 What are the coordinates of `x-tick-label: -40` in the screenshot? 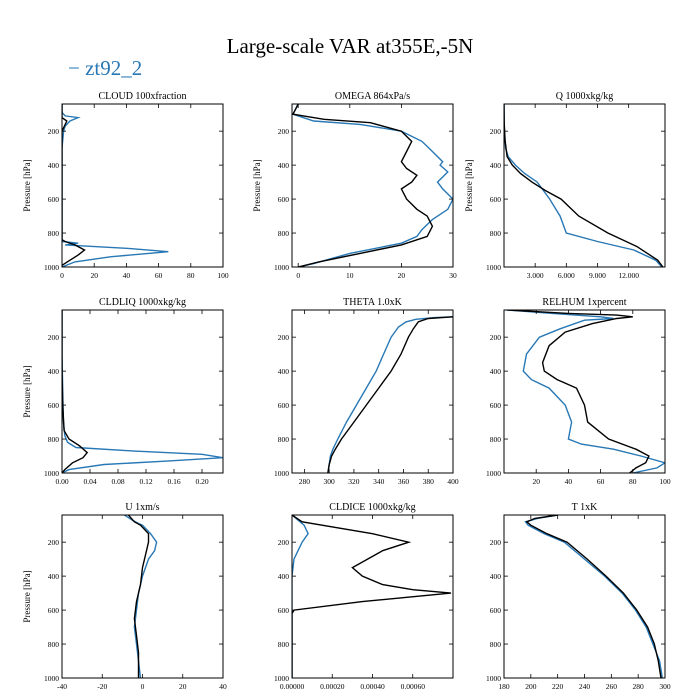 It's located at (62, 686).